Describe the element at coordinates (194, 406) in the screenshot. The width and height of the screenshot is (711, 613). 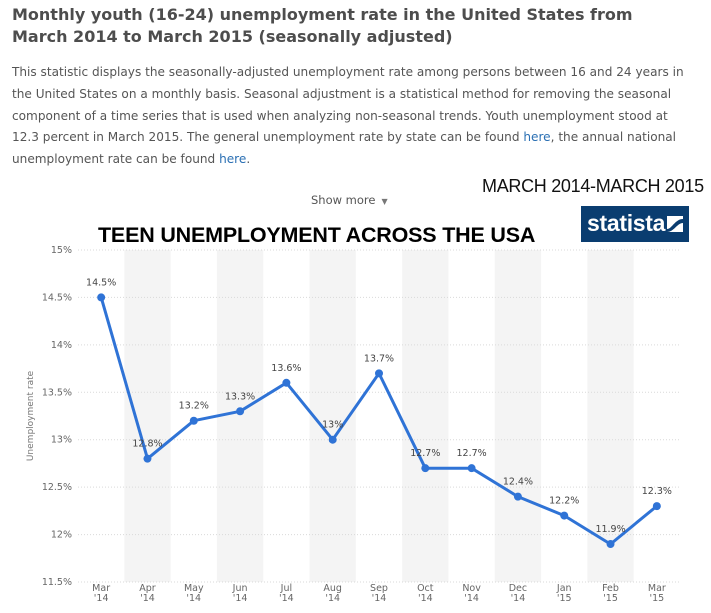
I see `data-label: 13.2%` at that location.